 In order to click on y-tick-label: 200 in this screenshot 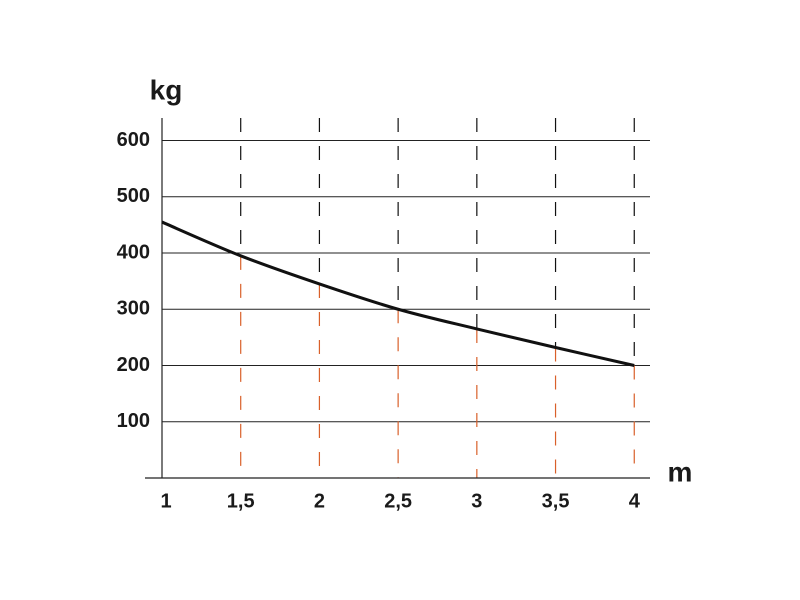, I will do `click(133, 365)`.